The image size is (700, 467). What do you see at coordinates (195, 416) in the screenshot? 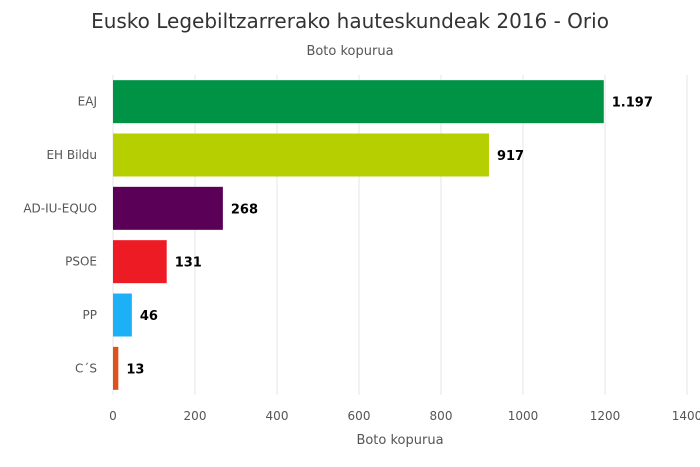
I see `x-tick-label: 200` at bounding box center [195, 416].